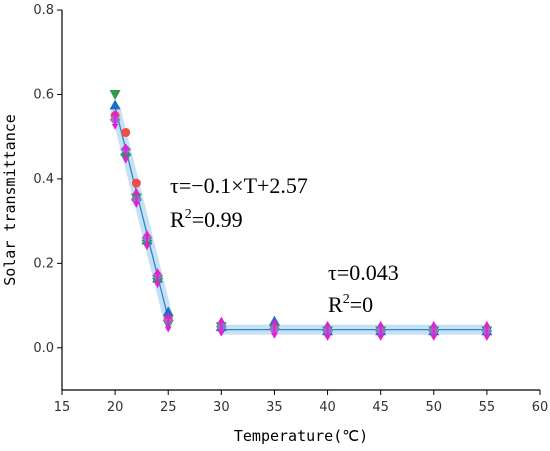 The image size is (550, 451). I want to click on x-tick-label: 50, so click(434, 407).